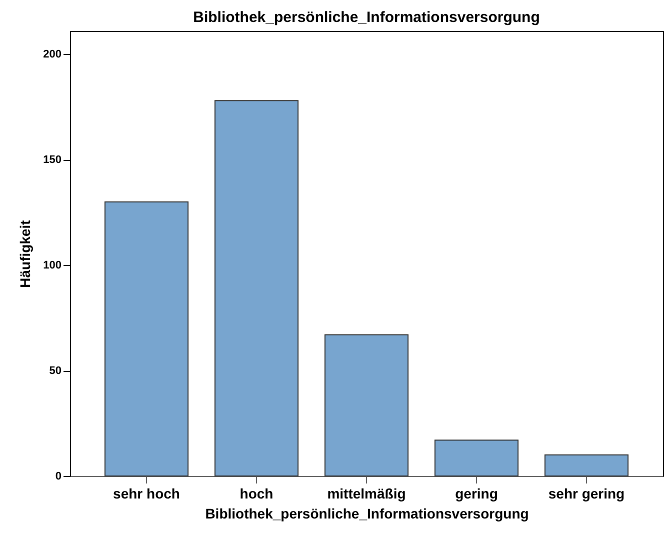  Describe the element at coordinates (366, 17) in the screenshot. I see `chart-title: Bibliothek_persönliche_Informationsversorgung` at that location.